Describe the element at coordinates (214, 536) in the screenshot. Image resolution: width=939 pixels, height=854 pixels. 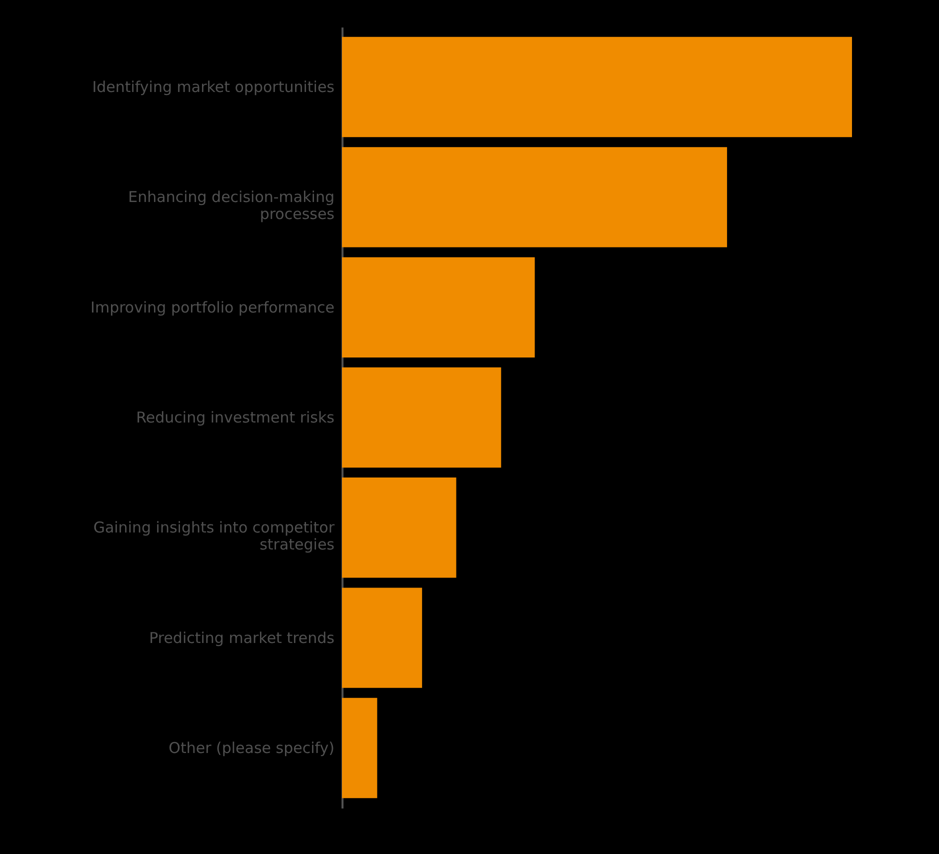
I see `y-tick-label: Gaining insights into competitor strategies` at that location.